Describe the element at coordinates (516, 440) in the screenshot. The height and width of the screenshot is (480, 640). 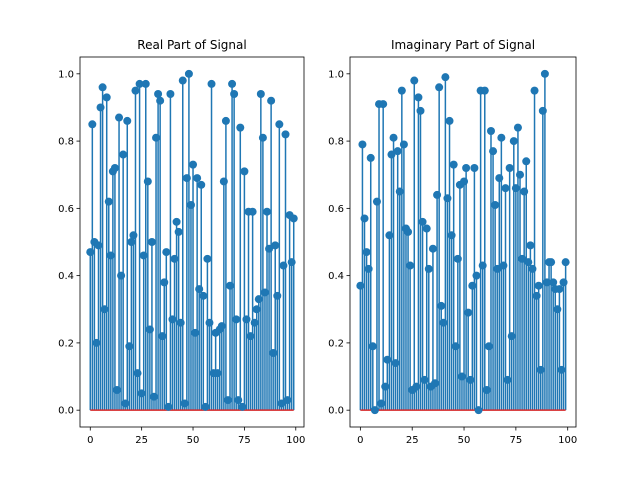
I see `imag-x-tick-label: 75` at that location.